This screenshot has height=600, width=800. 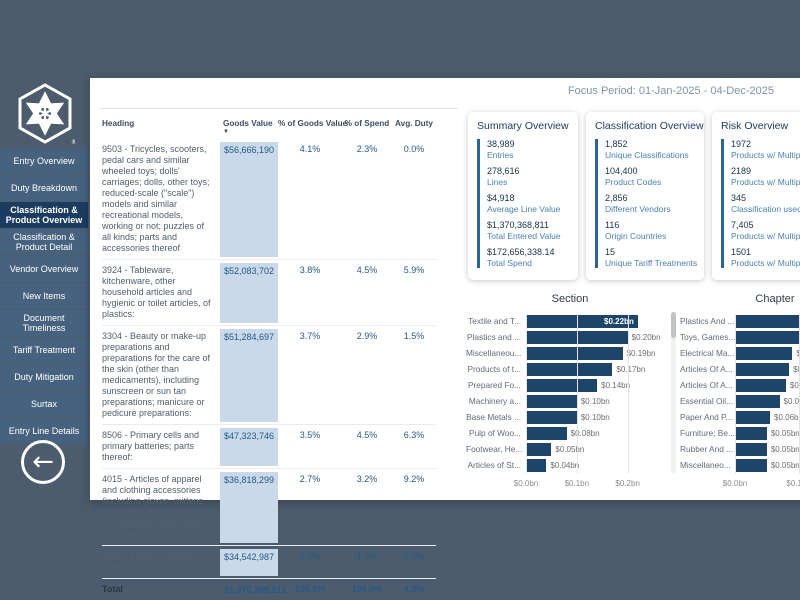 I want to click on bar-products-of-t, so click(x=569, y=369).